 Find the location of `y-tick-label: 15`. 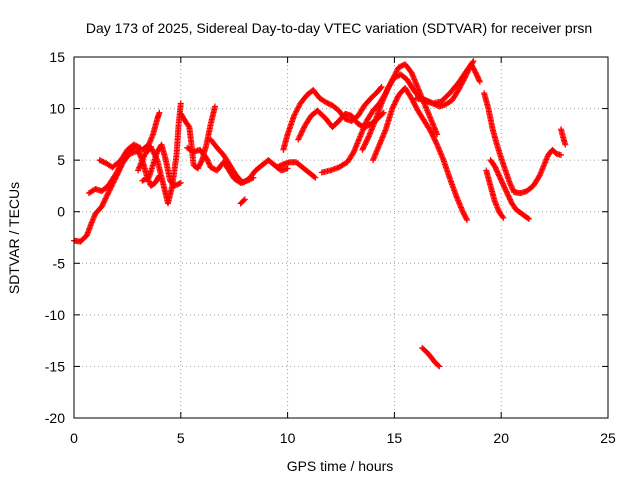

y-tick-label: 15 is located at coordinates (57, 57).